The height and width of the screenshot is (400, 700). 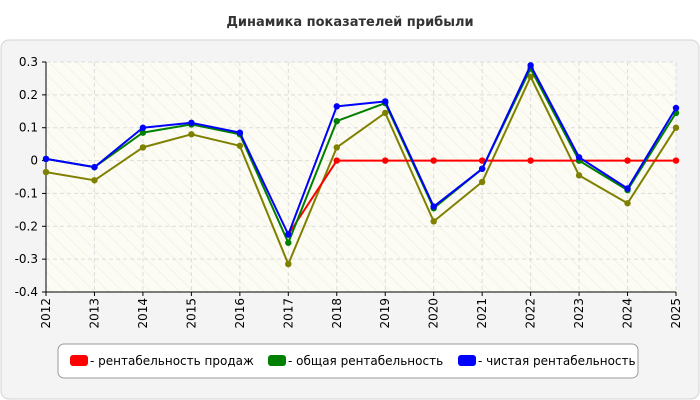 What do you see at coordinates (240, 313) in the screenshot?
I see `x-tick-label: 2016` at bounding box center [240, 313].